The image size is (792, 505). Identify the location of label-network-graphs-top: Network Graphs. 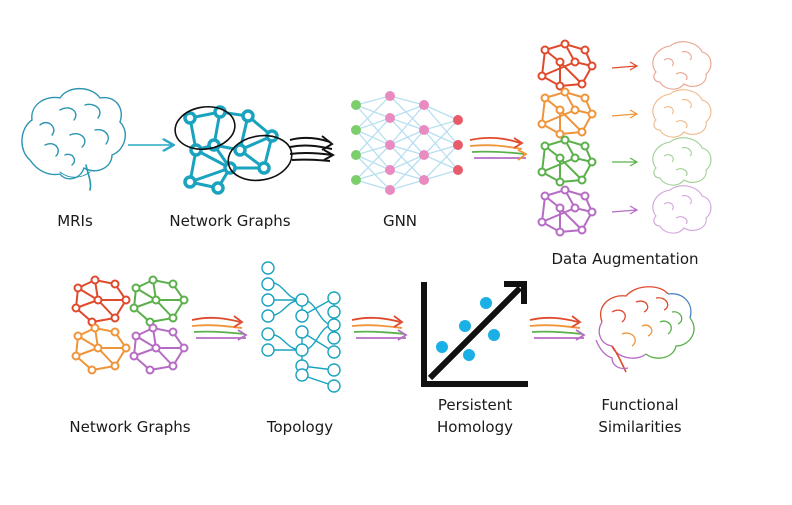
(230, 221).